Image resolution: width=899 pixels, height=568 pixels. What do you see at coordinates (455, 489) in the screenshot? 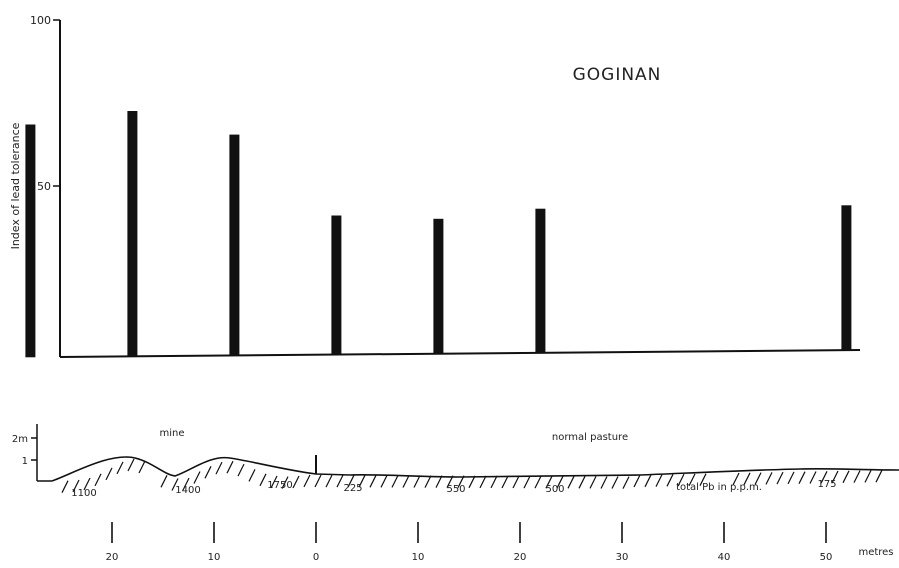
I see `pb-value-550: 550` at bounding box center [455, 489].